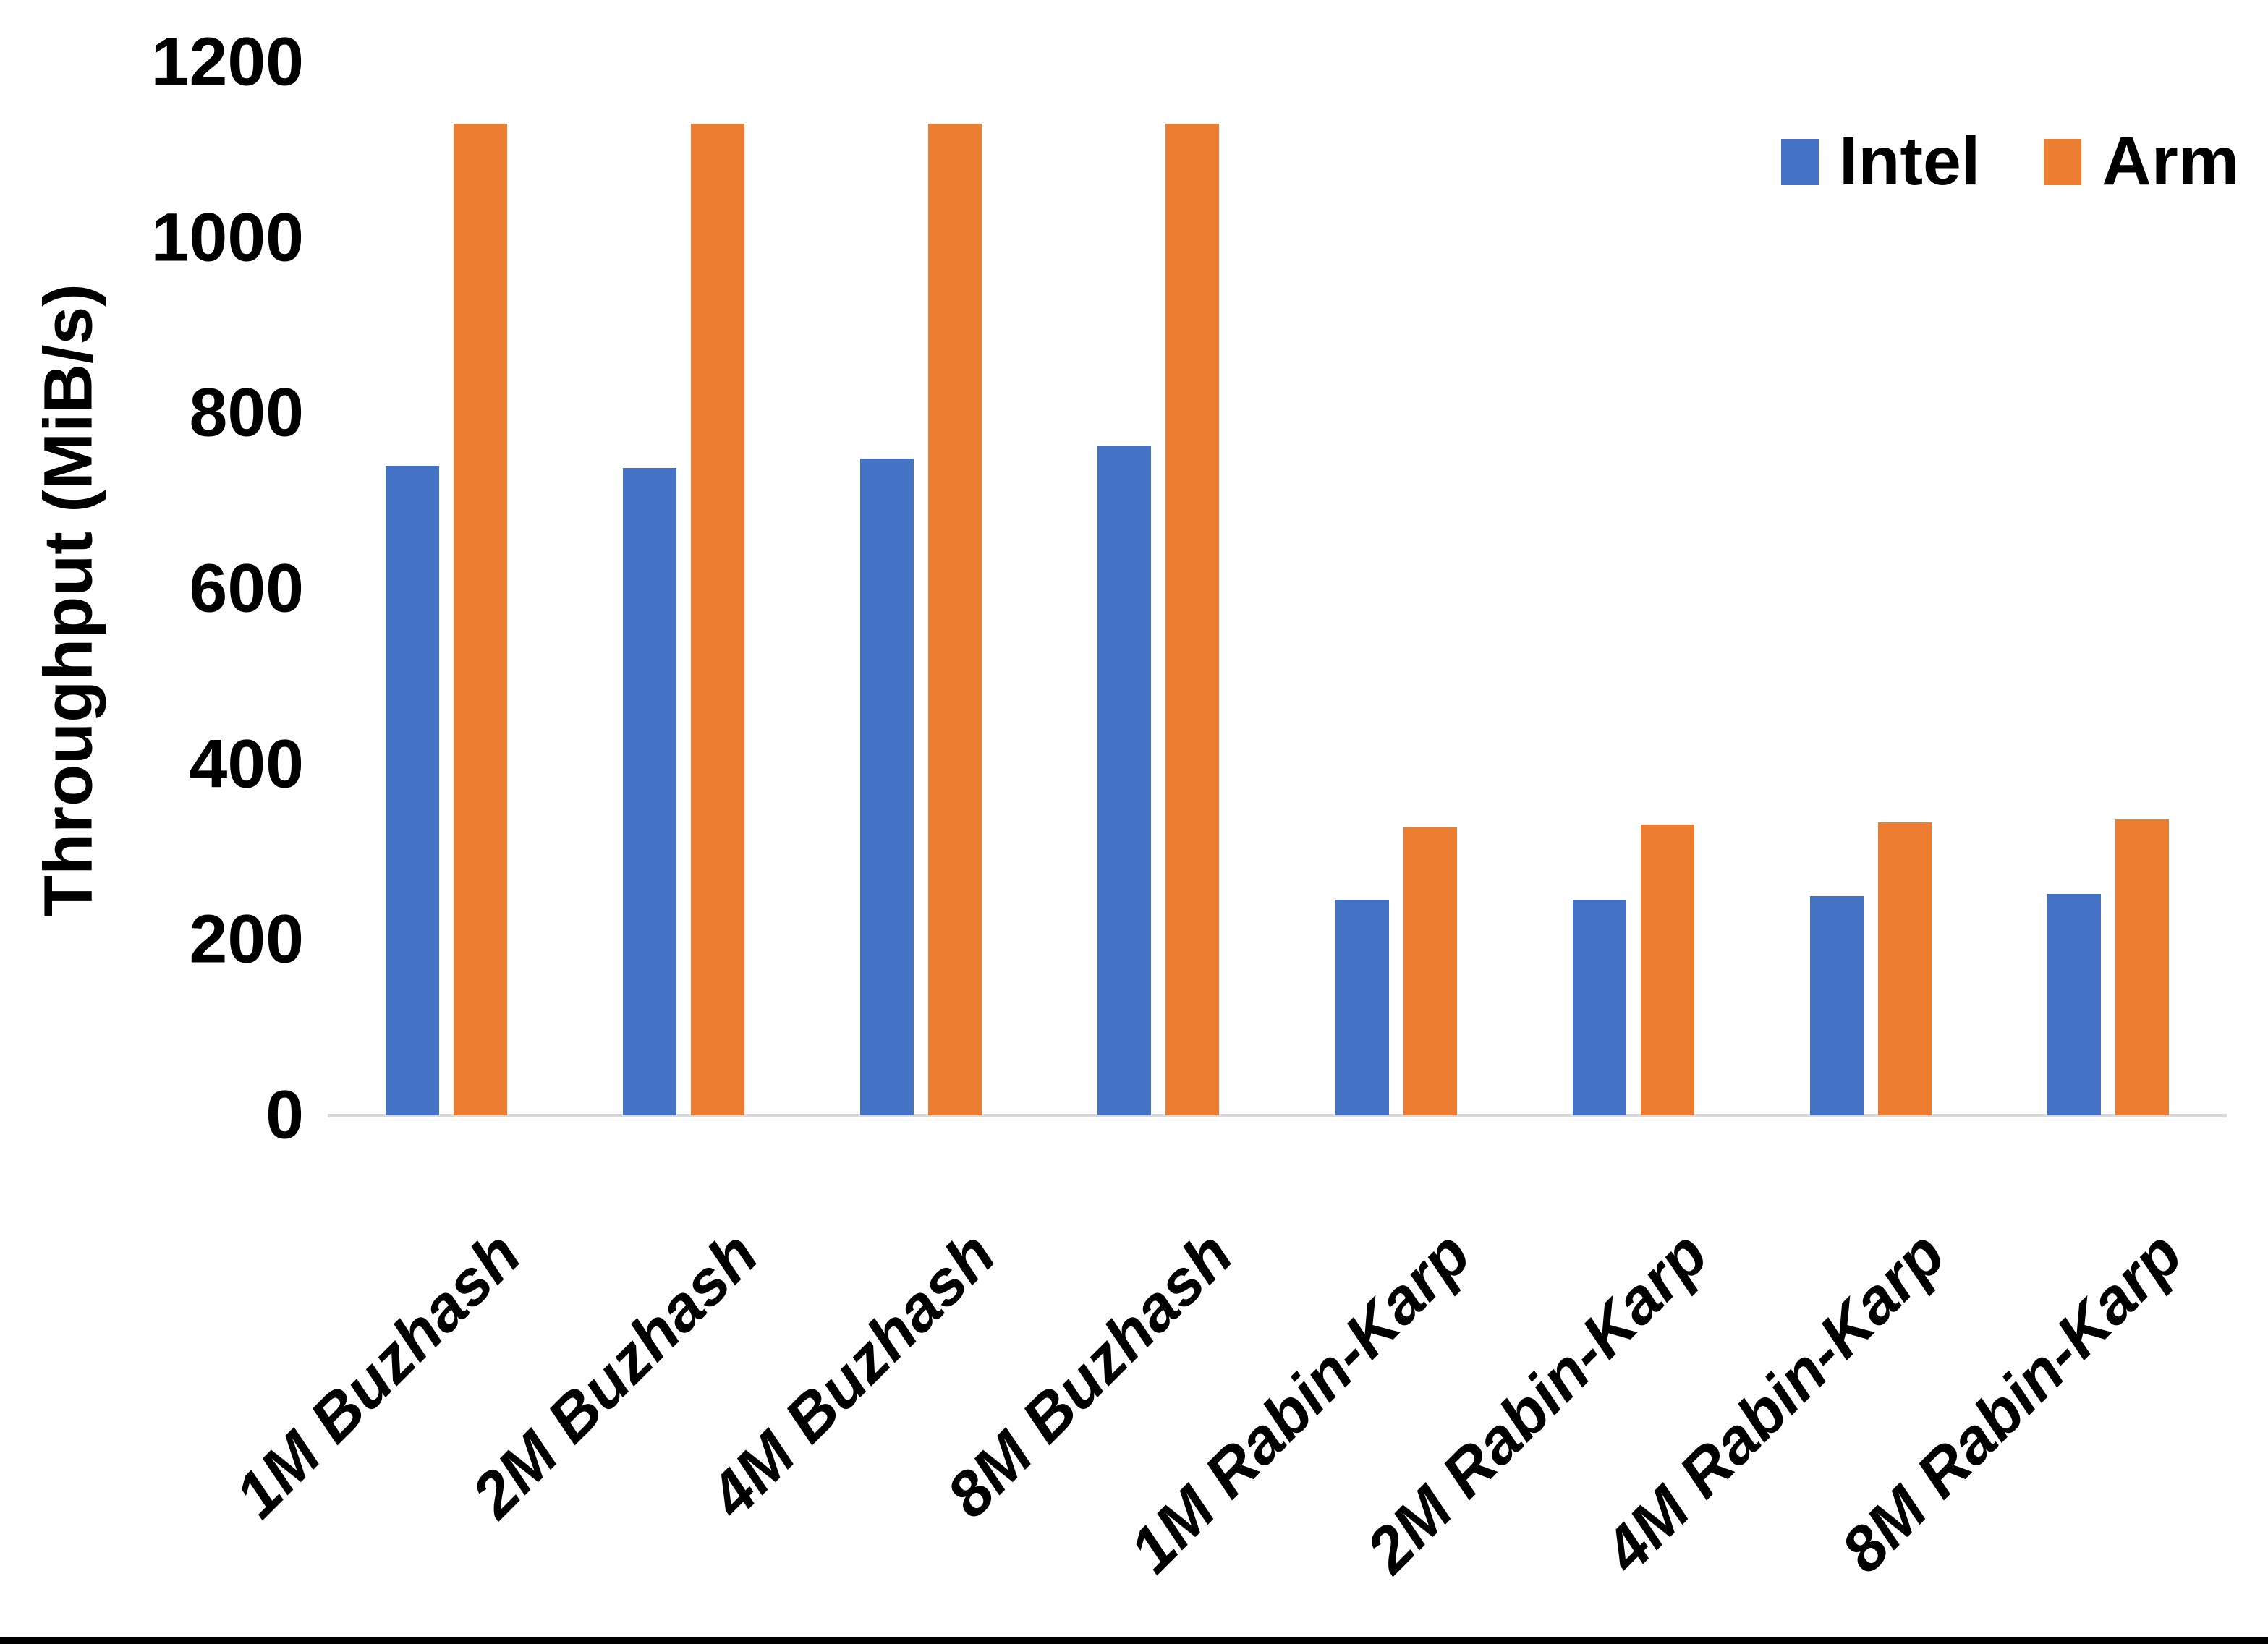 This screenshot has height=1644, width=2268. I want to click on legend-item-arm: Arm, so click(2141, 161).